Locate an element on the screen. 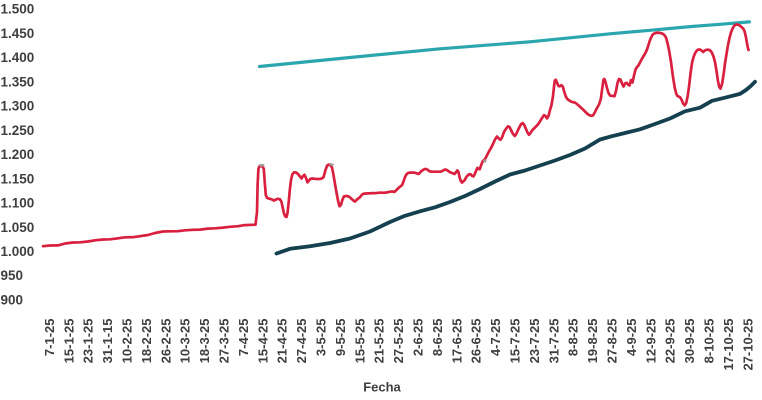  svg-text: 21-4-25 is located at coordinates (282, 341).